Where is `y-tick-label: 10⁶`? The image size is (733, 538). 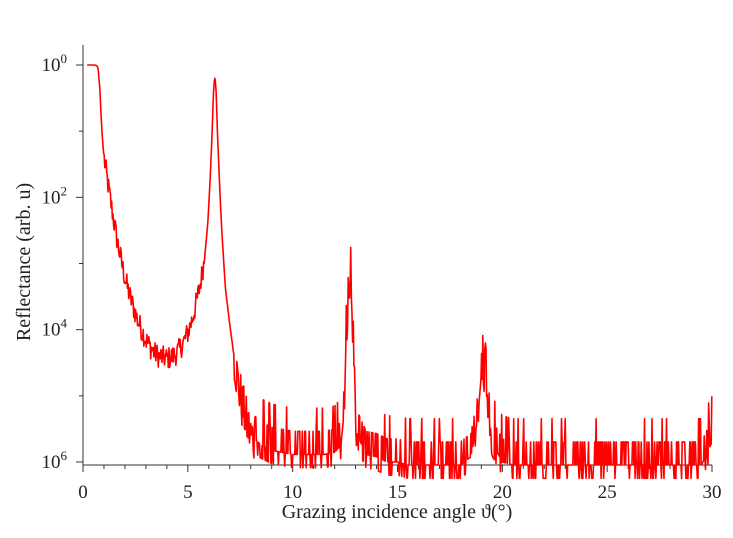
y-tick-label: 10⁶ is located at coordinates (55, 460).